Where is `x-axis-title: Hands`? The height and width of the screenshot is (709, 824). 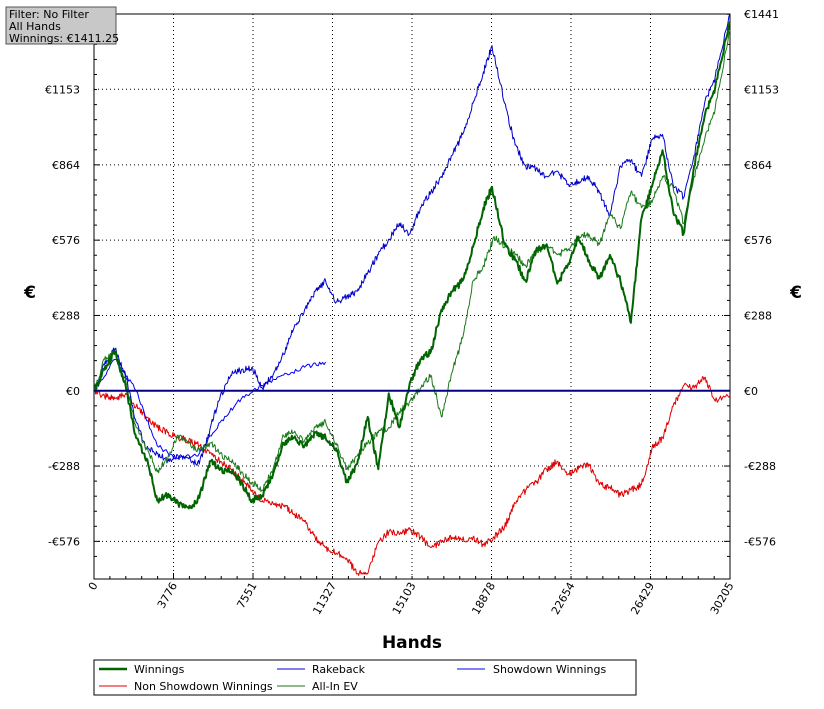 x-axis-title: Hands is located at coordinates (412, 643).